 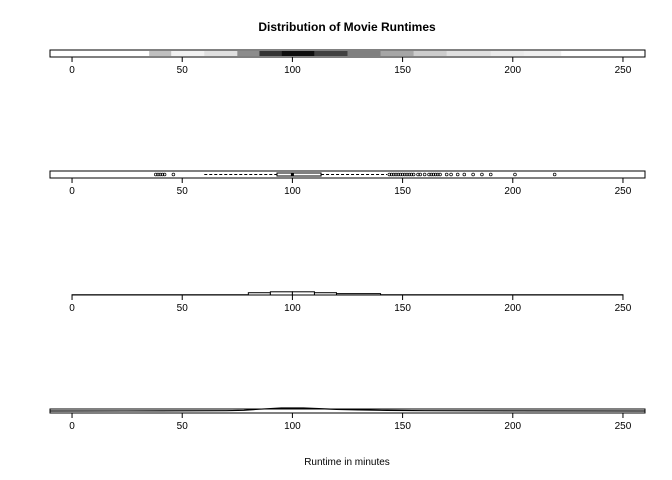 What do you see at coordinates (299, 174) in the screenshot?
I see `box-iqr` at bounding box center [299, 174].